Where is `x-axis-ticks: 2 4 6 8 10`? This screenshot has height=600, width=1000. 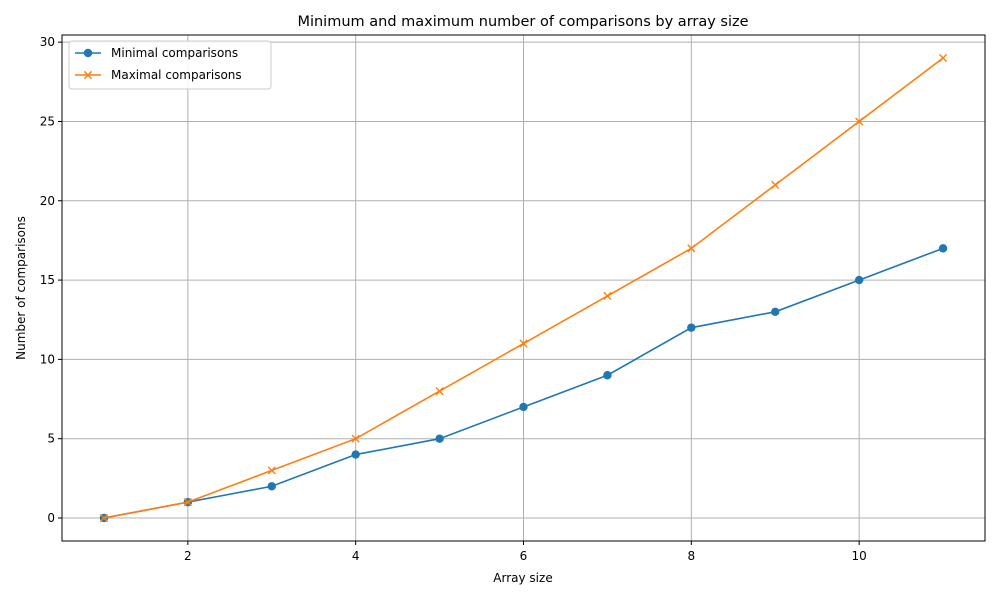 x-axis-ticks: 2 4 6 8 10 is located at coordinates (525, 552).